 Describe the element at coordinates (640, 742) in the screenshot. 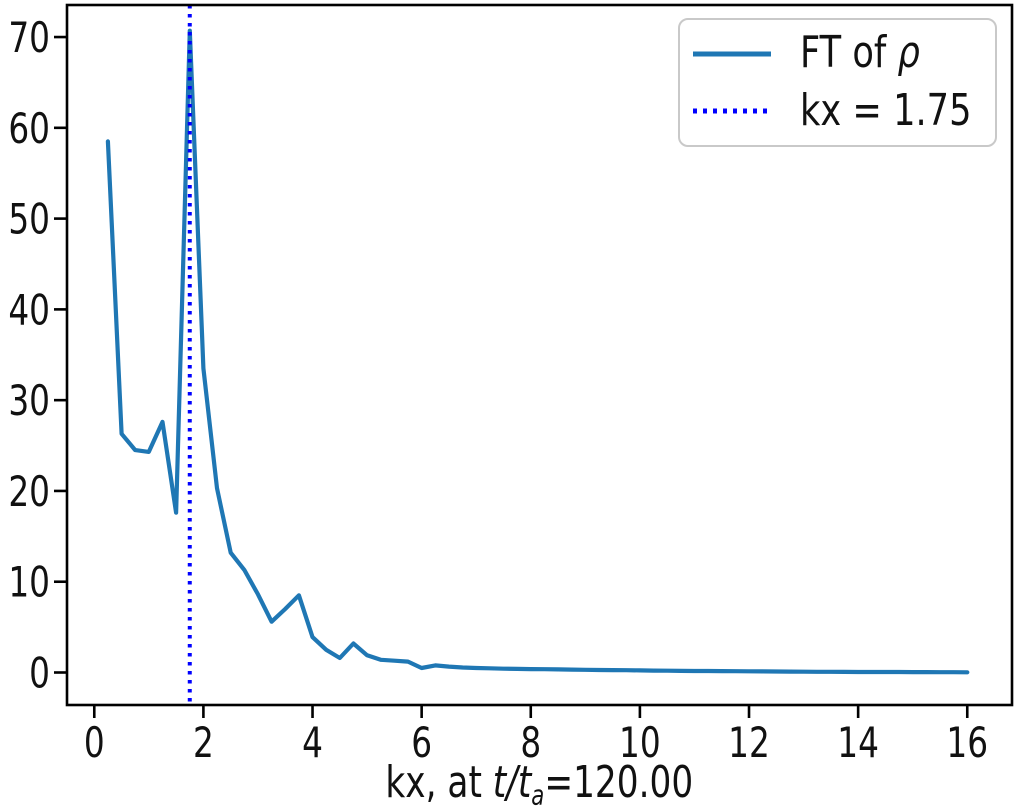

I see `x-tick-label: 10` at that location.